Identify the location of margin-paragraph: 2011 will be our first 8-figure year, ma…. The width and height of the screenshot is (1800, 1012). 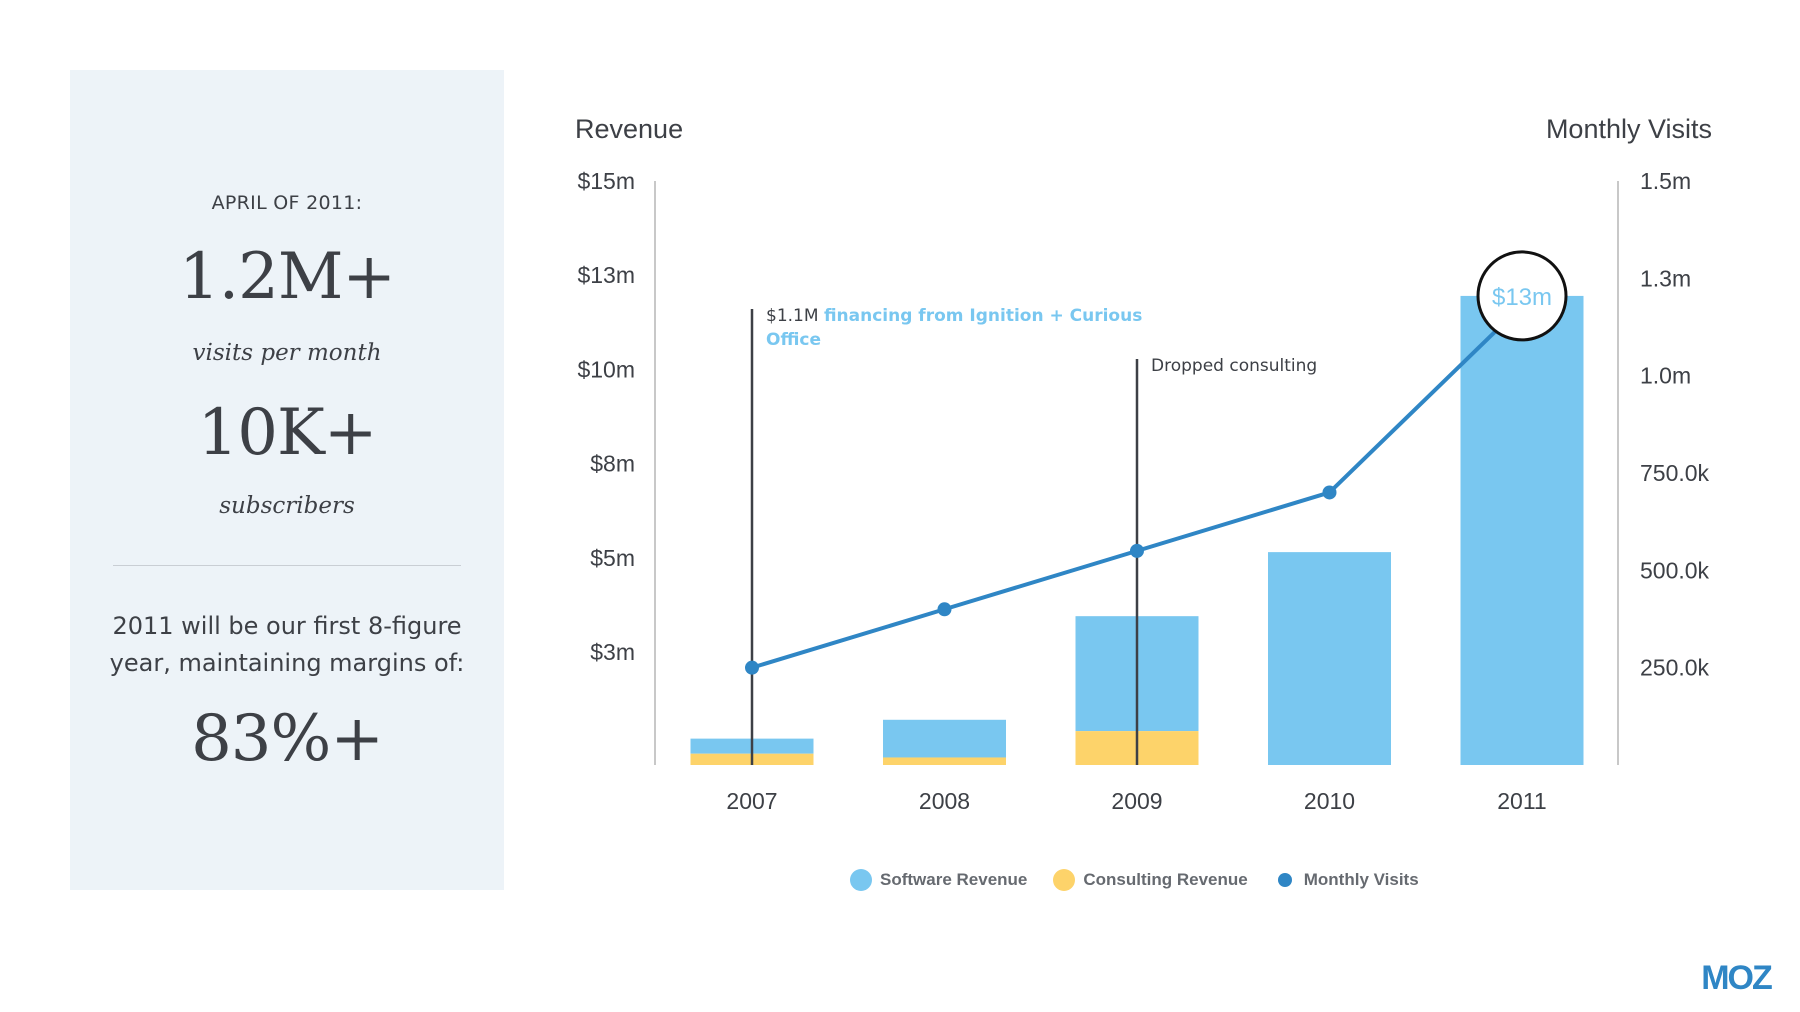
(287, 644).